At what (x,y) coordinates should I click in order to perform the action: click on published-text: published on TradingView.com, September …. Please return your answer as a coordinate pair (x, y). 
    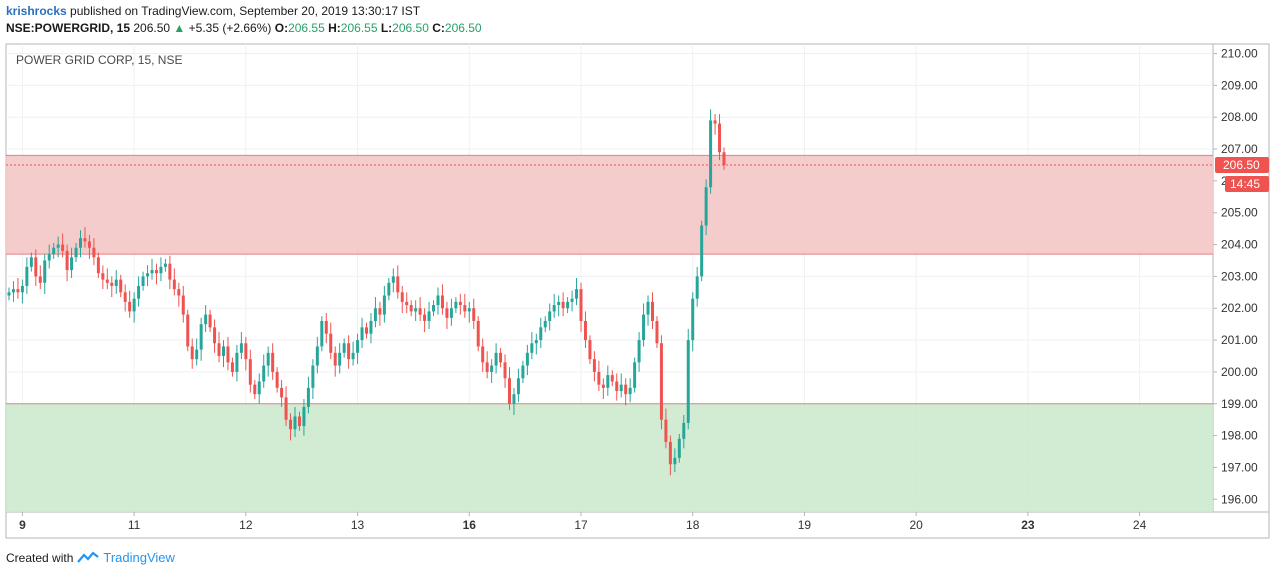
    Looking at the image, I should click on (245, 11).